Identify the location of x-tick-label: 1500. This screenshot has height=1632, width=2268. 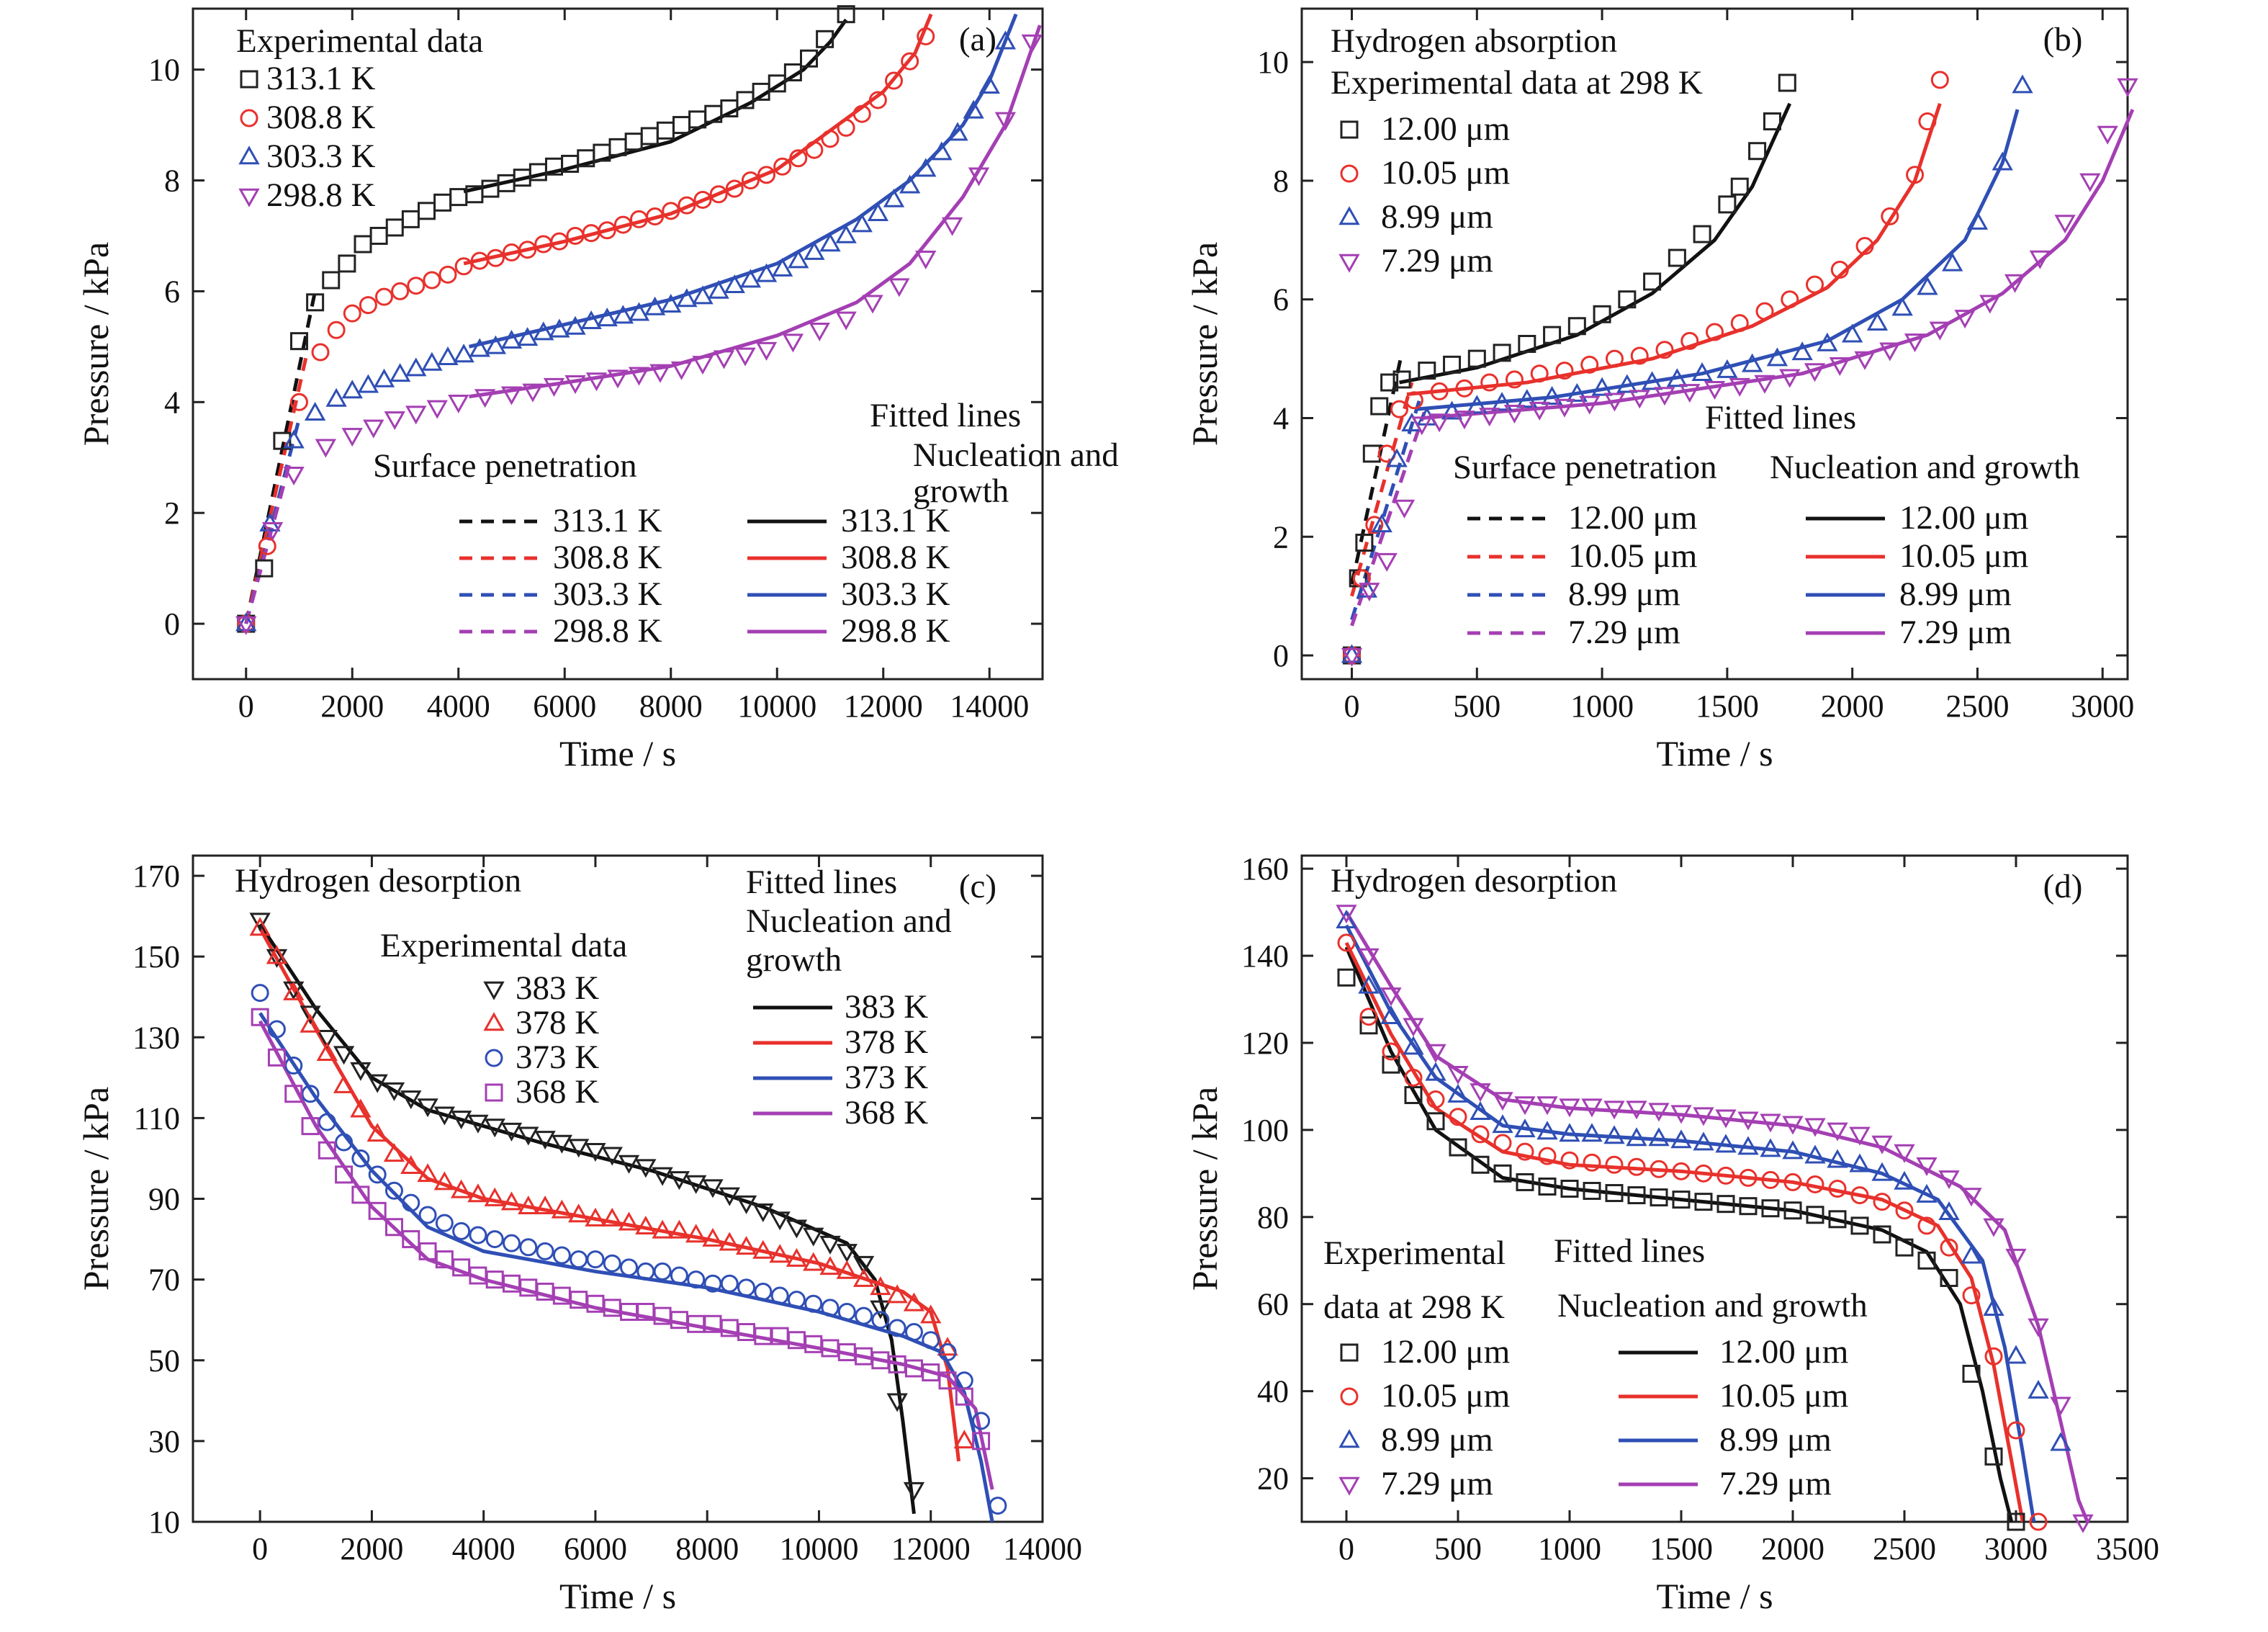
(1727, 706).